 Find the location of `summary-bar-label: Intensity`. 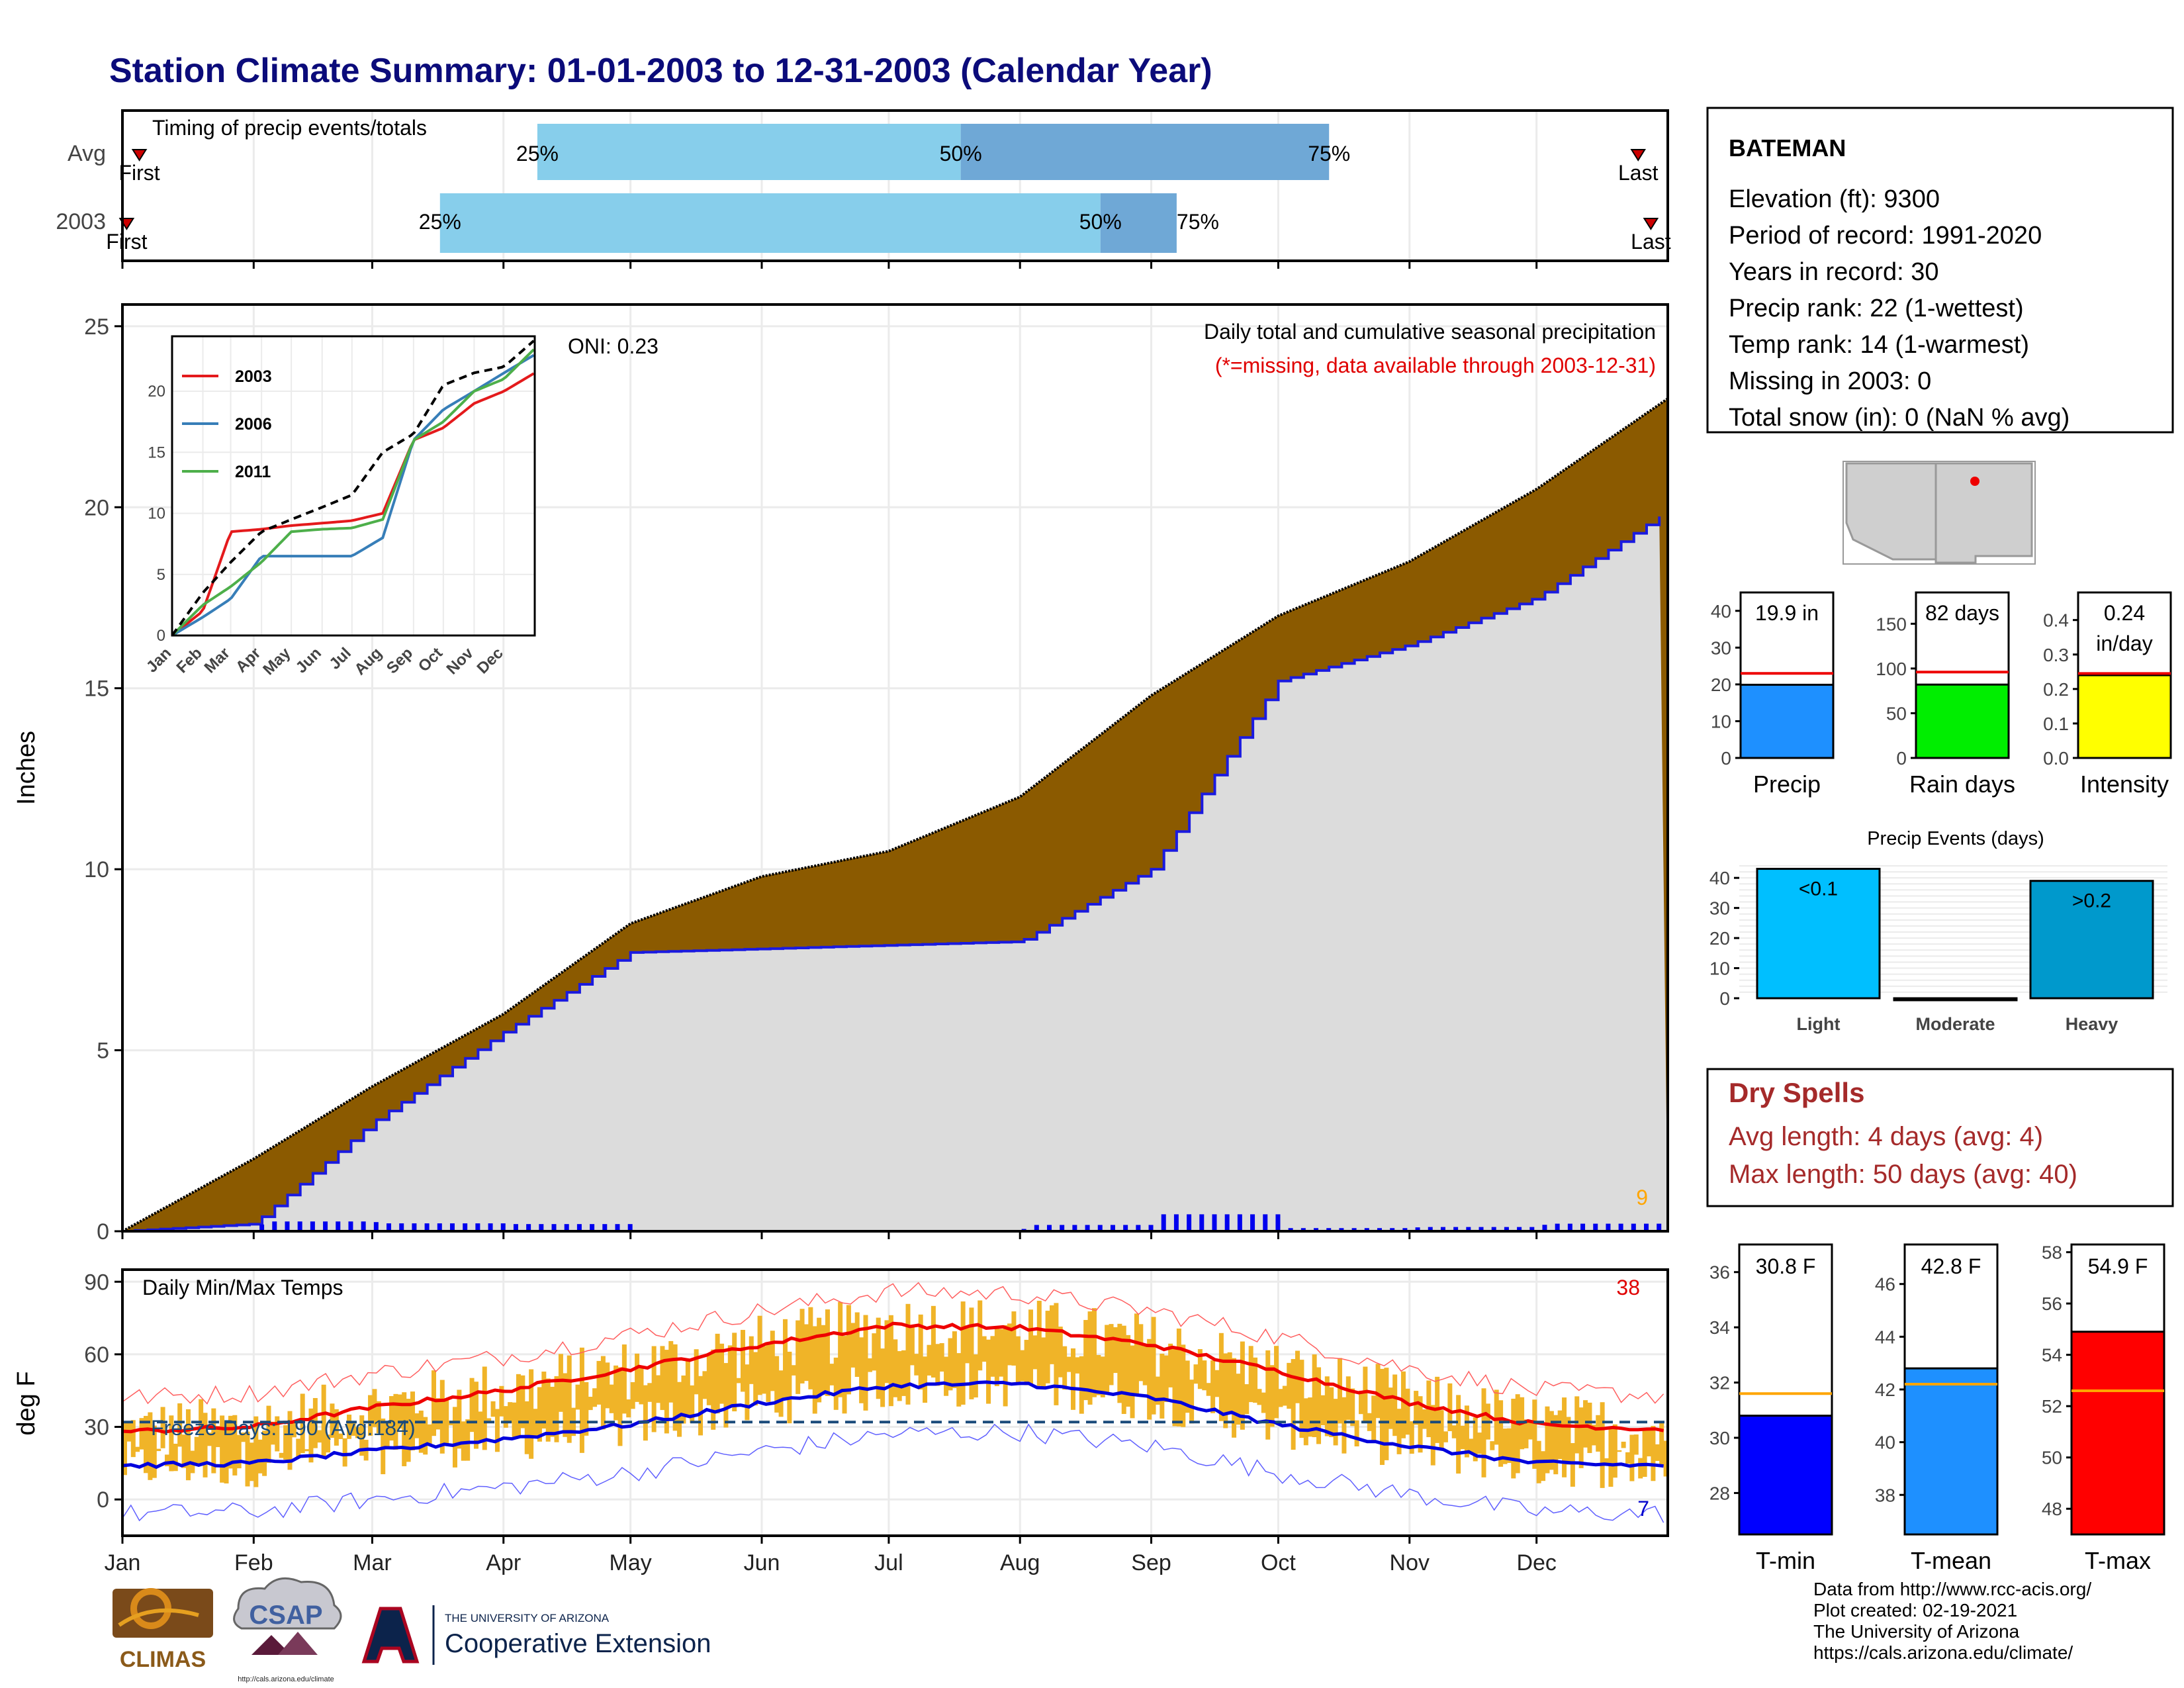

summary-bar-label: Intensity is located at coordinates (2124, 784).